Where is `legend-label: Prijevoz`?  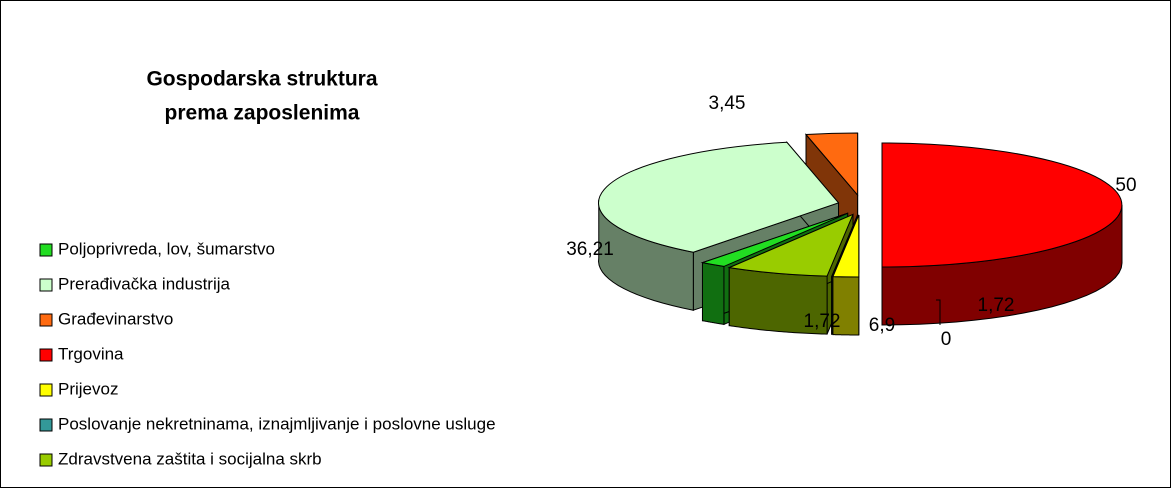 legend-label: Prijevoz is located at coordinates (88, 388).